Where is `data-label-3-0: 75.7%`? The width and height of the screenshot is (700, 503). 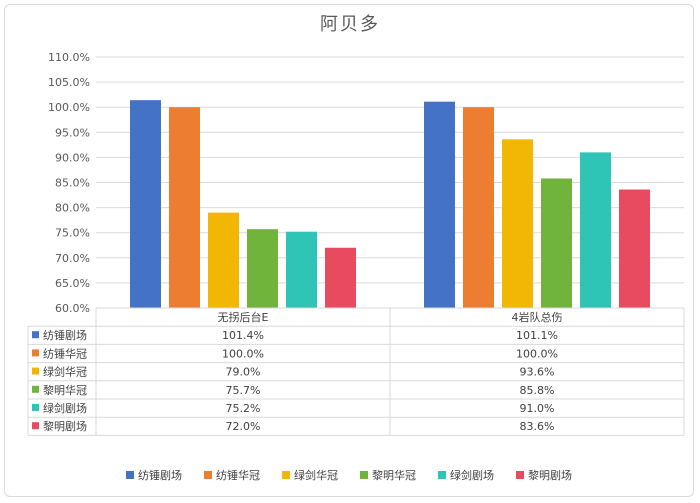 data-label-3-0: 75.7% is located at coordinates (243, 390).